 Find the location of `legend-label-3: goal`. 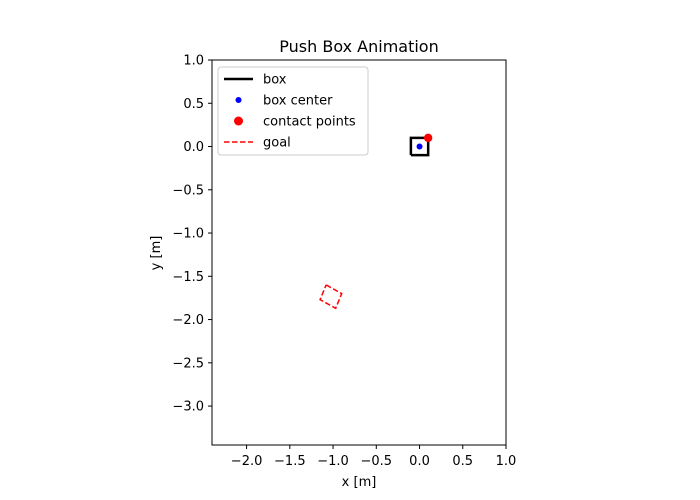

legend-label-3: goal is located at coordinates (277, 143).